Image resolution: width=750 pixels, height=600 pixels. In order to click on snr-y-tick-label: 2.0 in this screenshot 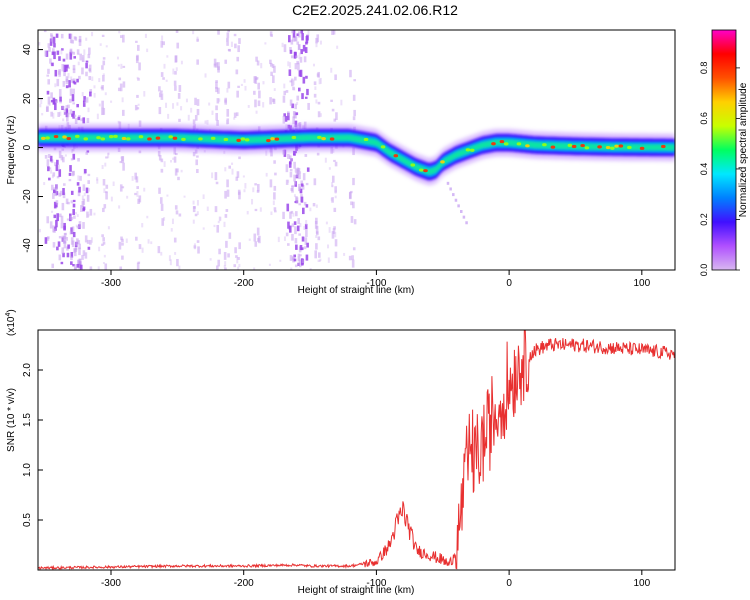, I will do `click(27, 370)`.